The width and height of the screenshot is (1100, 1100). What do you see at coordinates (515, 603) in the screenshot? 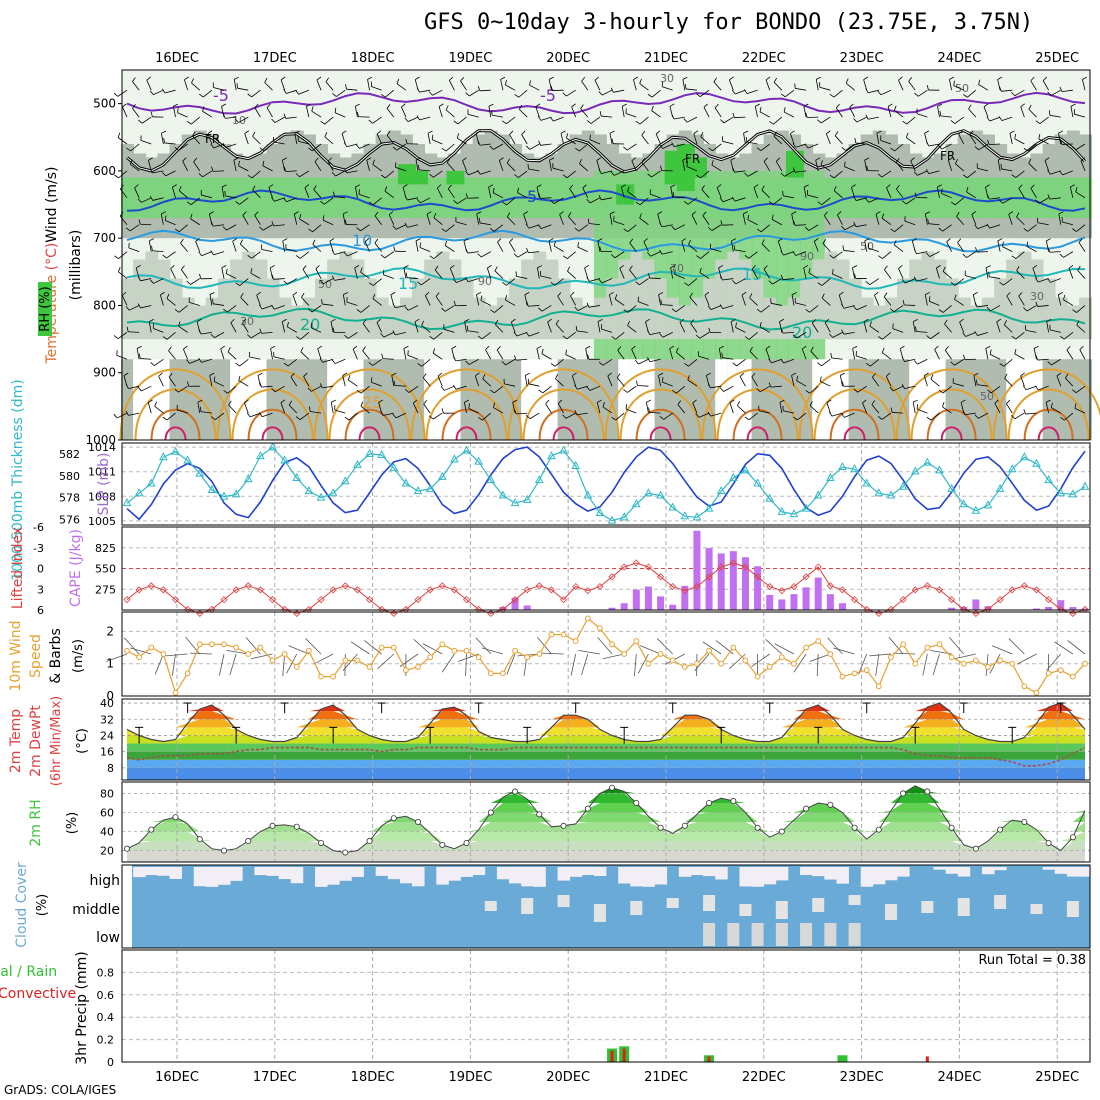
I see `cape-bar` at bounding box center [515, 603].